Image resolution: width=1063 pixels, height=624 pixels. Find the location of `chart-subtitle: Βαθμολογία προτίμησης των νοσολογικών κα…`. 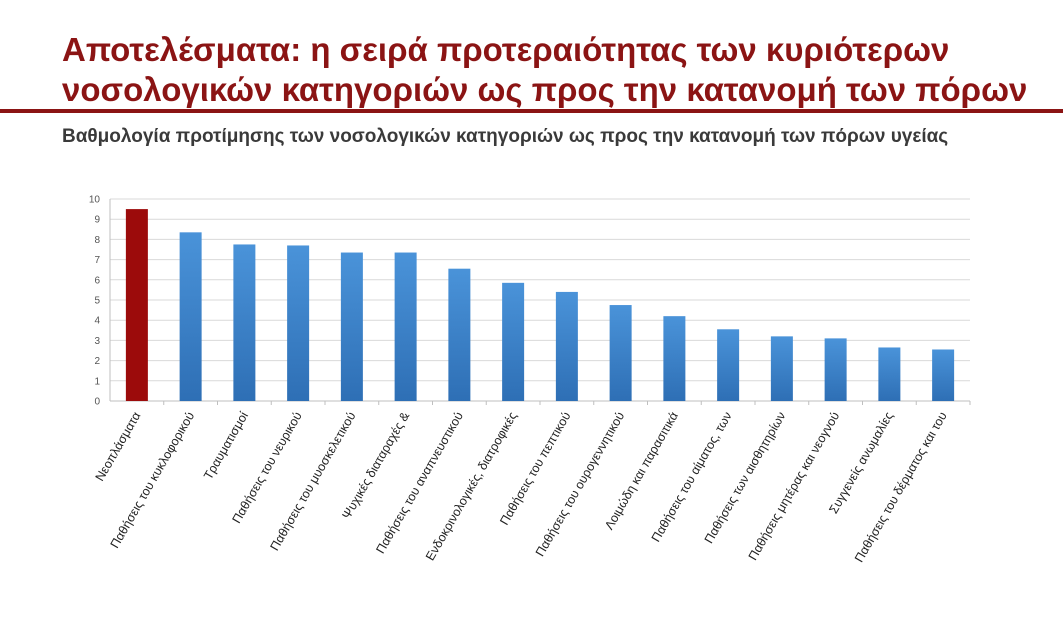

chart-subtitle: Βαθμολογία προτίμησης των νοσολογικών κα… is located at coordinates (505, 136).